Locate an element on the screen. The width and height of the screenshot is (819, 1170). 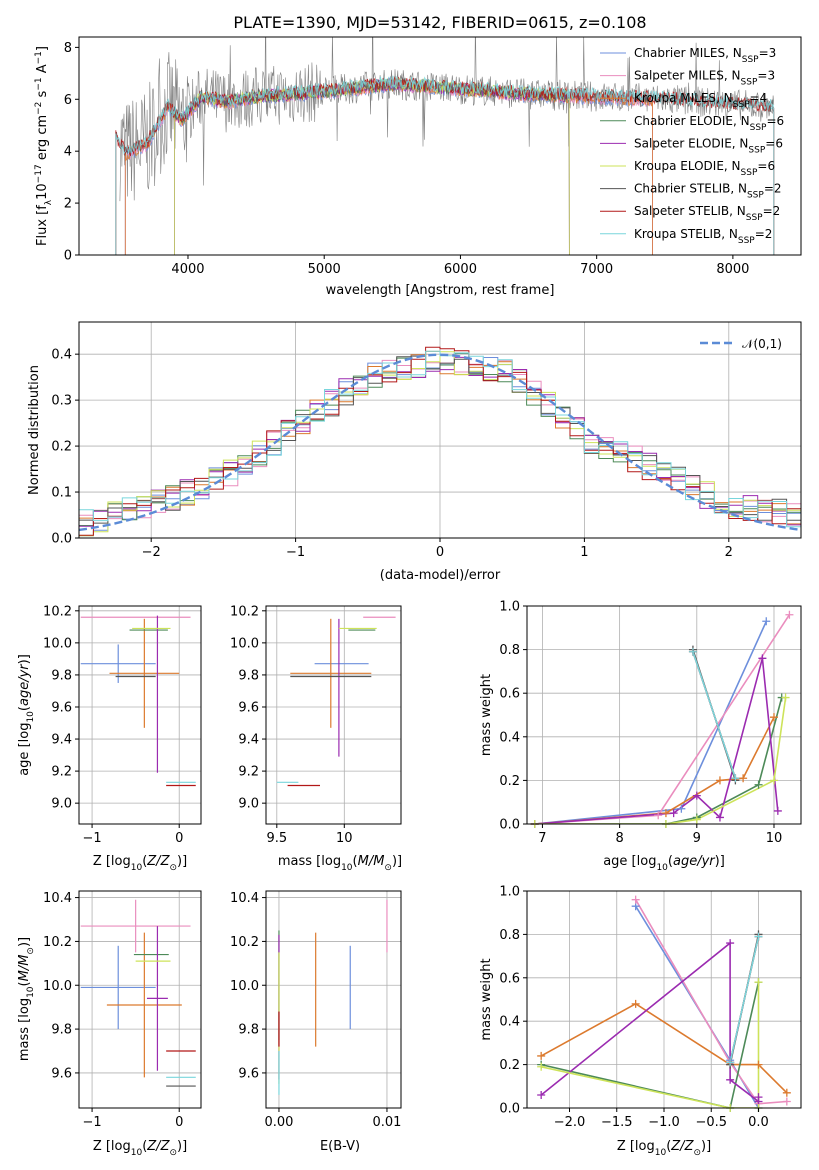
gaussian-reference is located at coordinates (440, 442).